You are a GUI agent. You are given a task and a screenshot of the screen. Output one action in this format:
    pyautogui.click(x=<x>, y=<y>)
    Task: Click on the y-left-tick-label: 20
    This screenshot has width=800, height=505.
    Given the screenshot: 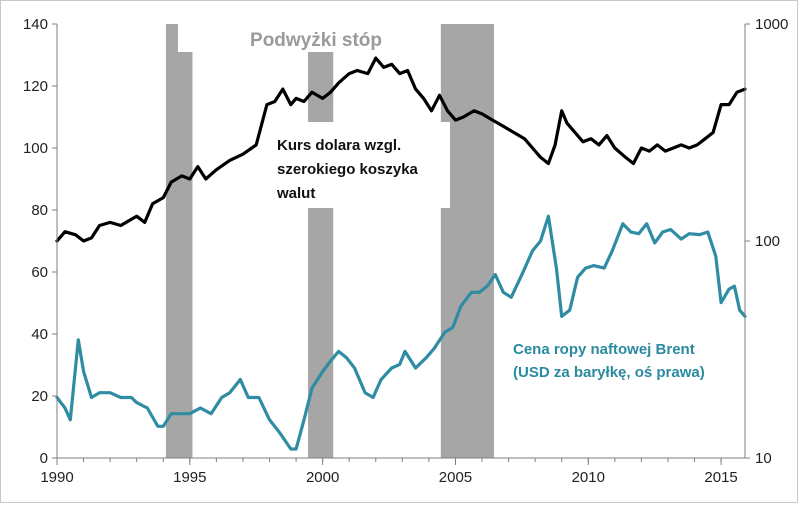 What is the action you would take?
    pyautogui.click(x=39, y=396)
    